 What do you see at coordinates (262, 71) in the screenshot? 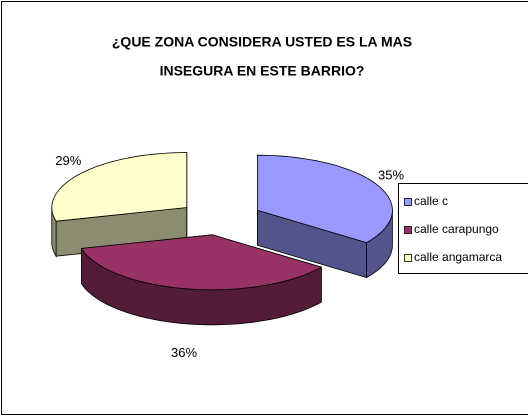
I see `chart-title: INSEGURA EN ESTE BARRIO?` at bounding box center [262, 71].